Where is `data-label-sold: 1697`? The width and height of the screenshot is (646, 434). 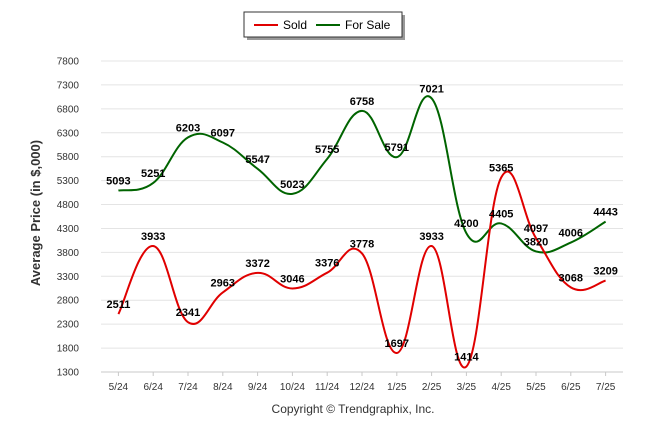
data-label-sold: 1697 is located at coordinates (397, 344).